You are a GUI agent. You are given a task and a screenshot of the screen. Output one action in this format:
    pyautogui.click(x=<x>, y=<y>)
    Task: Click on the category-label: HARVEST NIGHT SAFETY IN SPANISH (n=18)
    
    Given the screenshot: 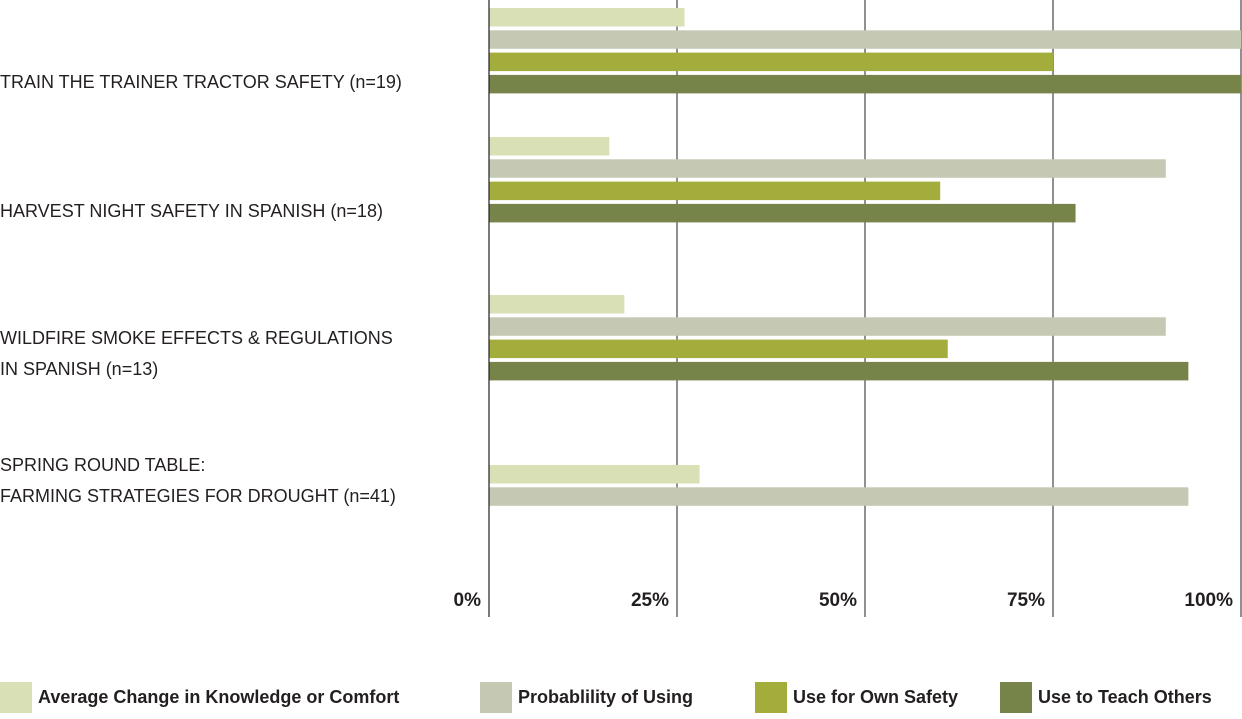 What is the action you would take?
    pyautogui.click(x=191, y=211)
    